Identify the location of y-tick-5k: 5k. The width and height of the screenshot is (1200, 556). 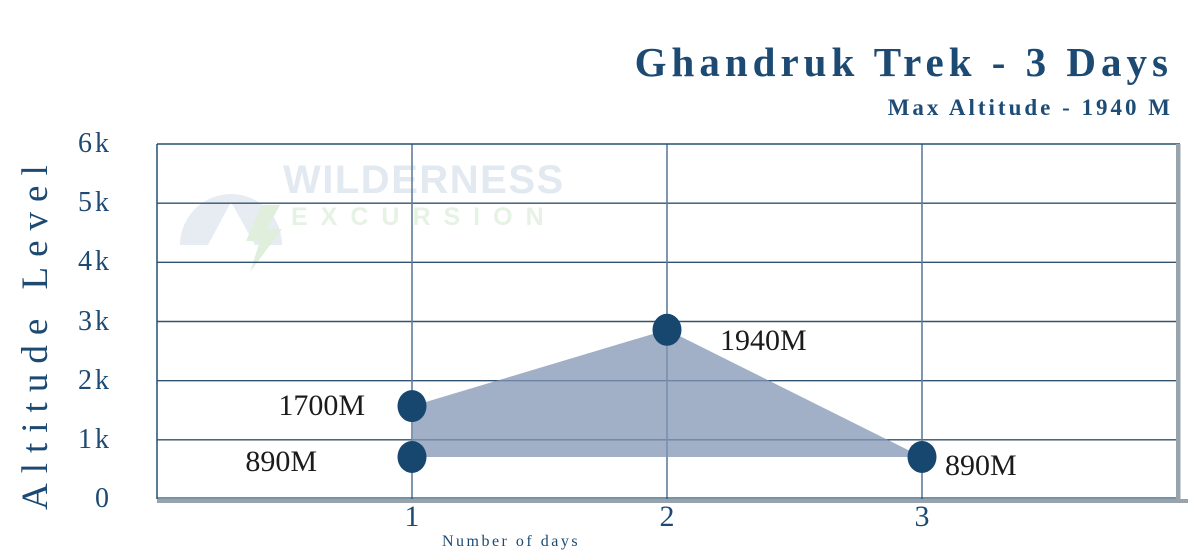
(95, 203).